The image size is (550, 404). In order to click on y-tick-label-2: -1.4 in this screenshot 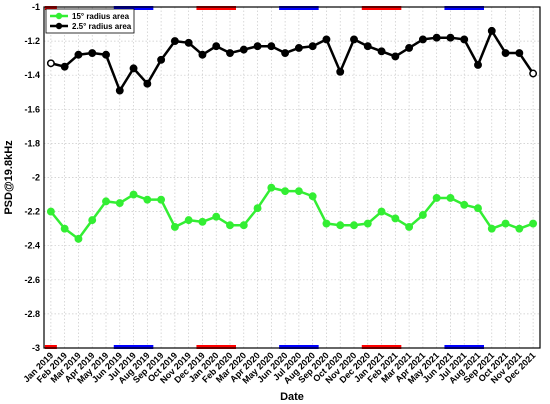, I will do `click(32, 75)`.